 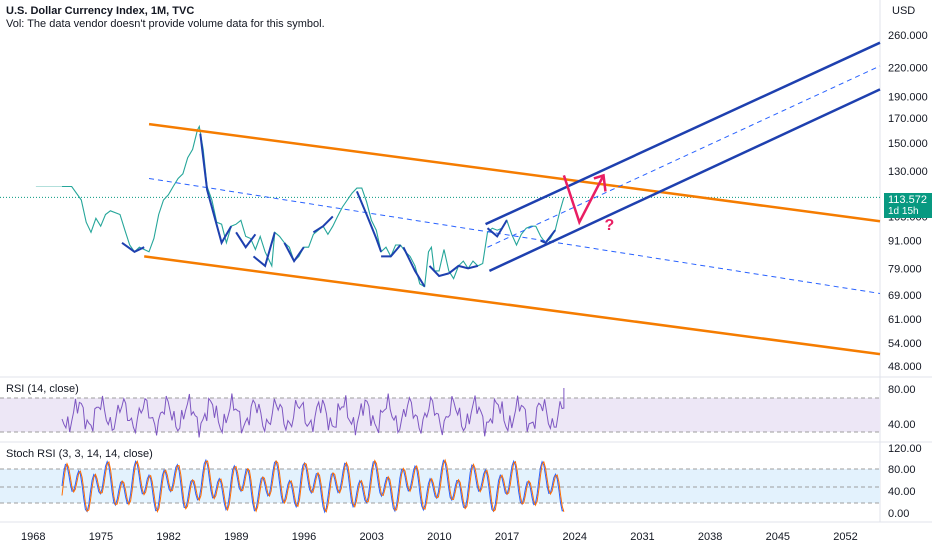 I want to click on price-tick-label: 260.000, so click(x=908, y=36).